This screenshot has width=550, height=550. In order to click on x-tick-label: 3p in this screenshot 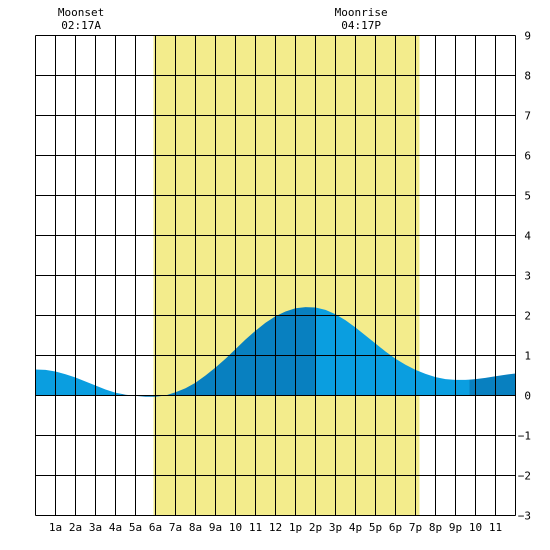, I will do `click(335, 527)`.